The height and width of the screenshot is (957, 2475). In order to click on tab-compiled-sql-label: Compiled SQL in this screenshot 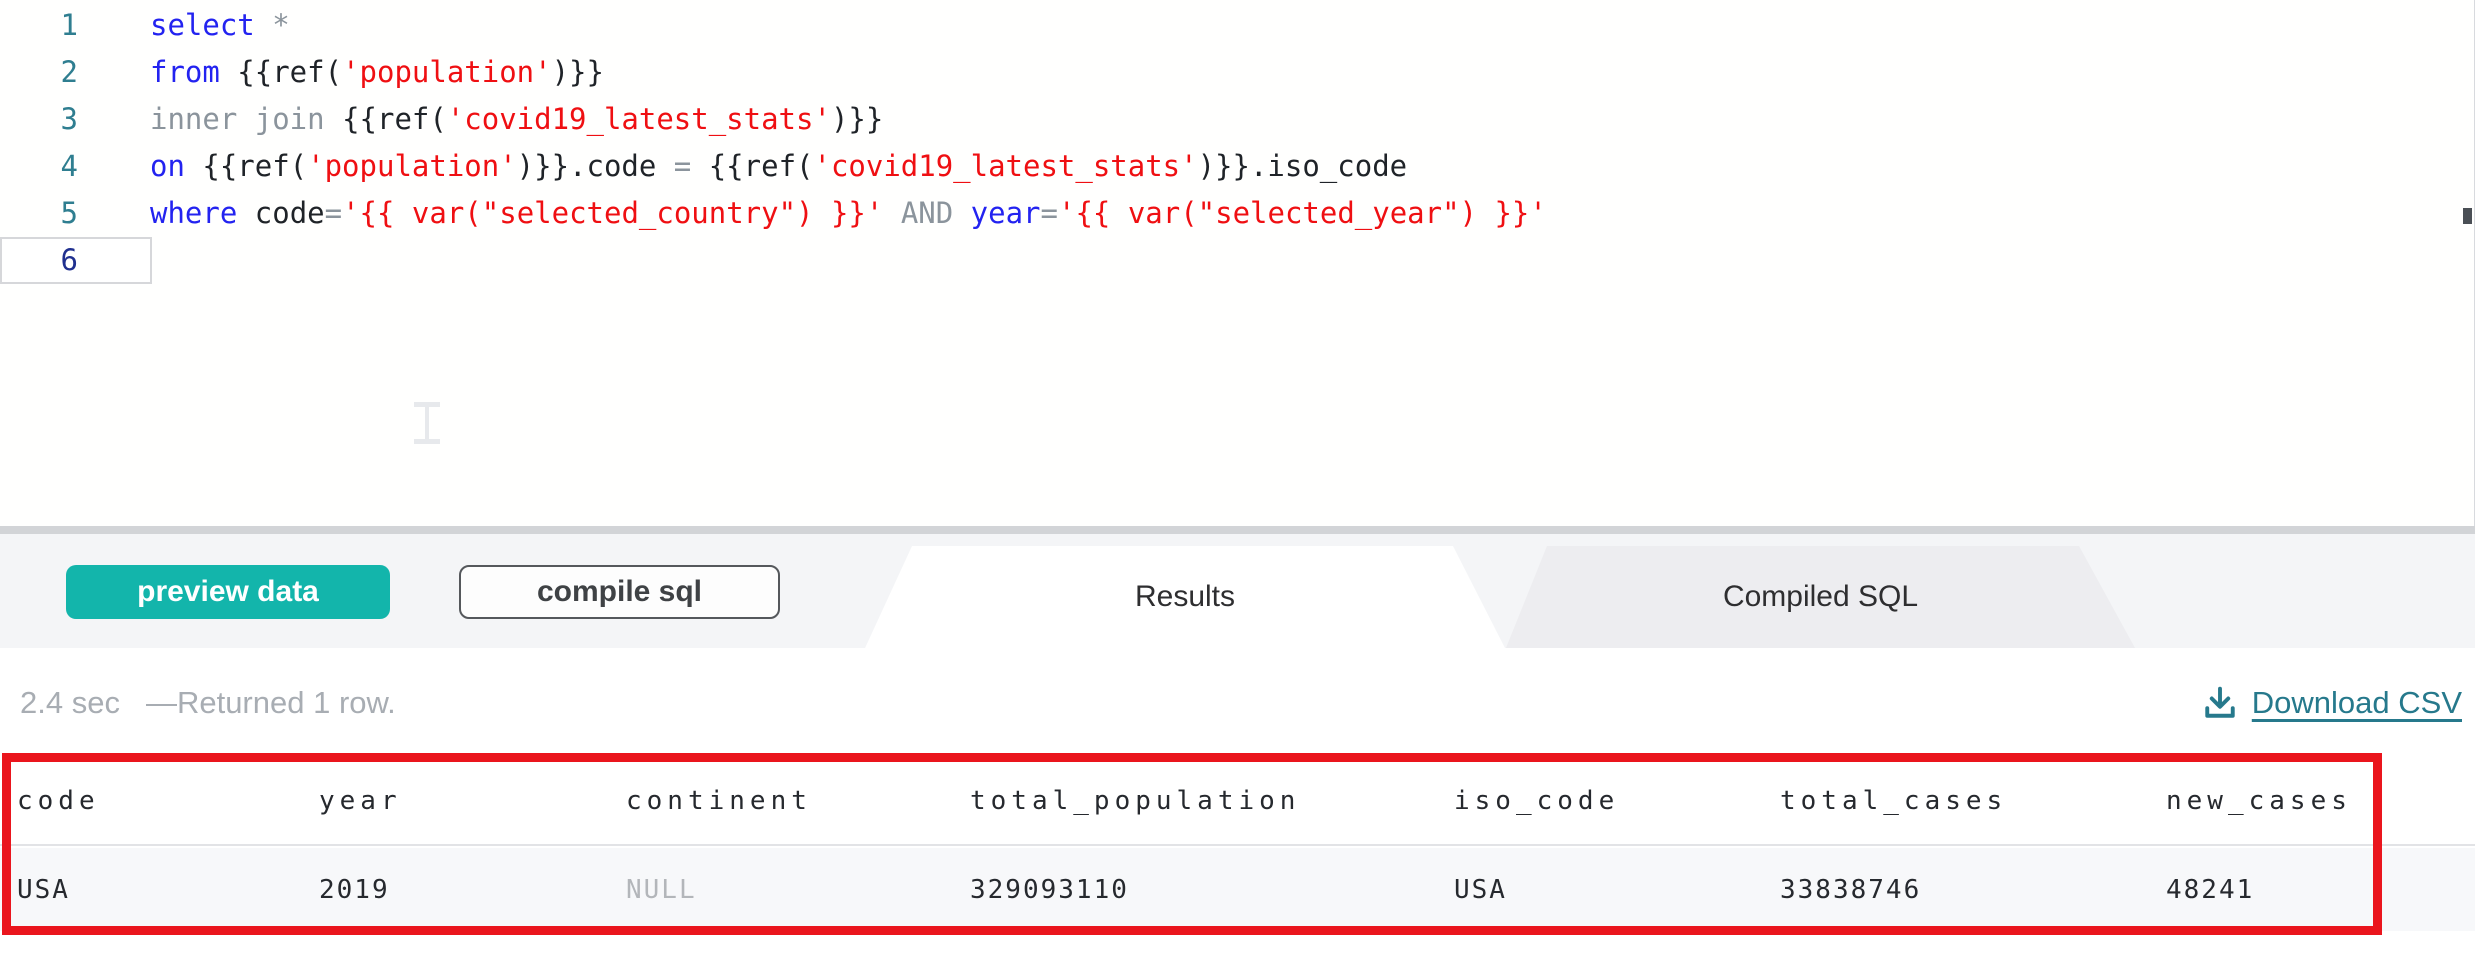, I will do `click(1820, 596)`.